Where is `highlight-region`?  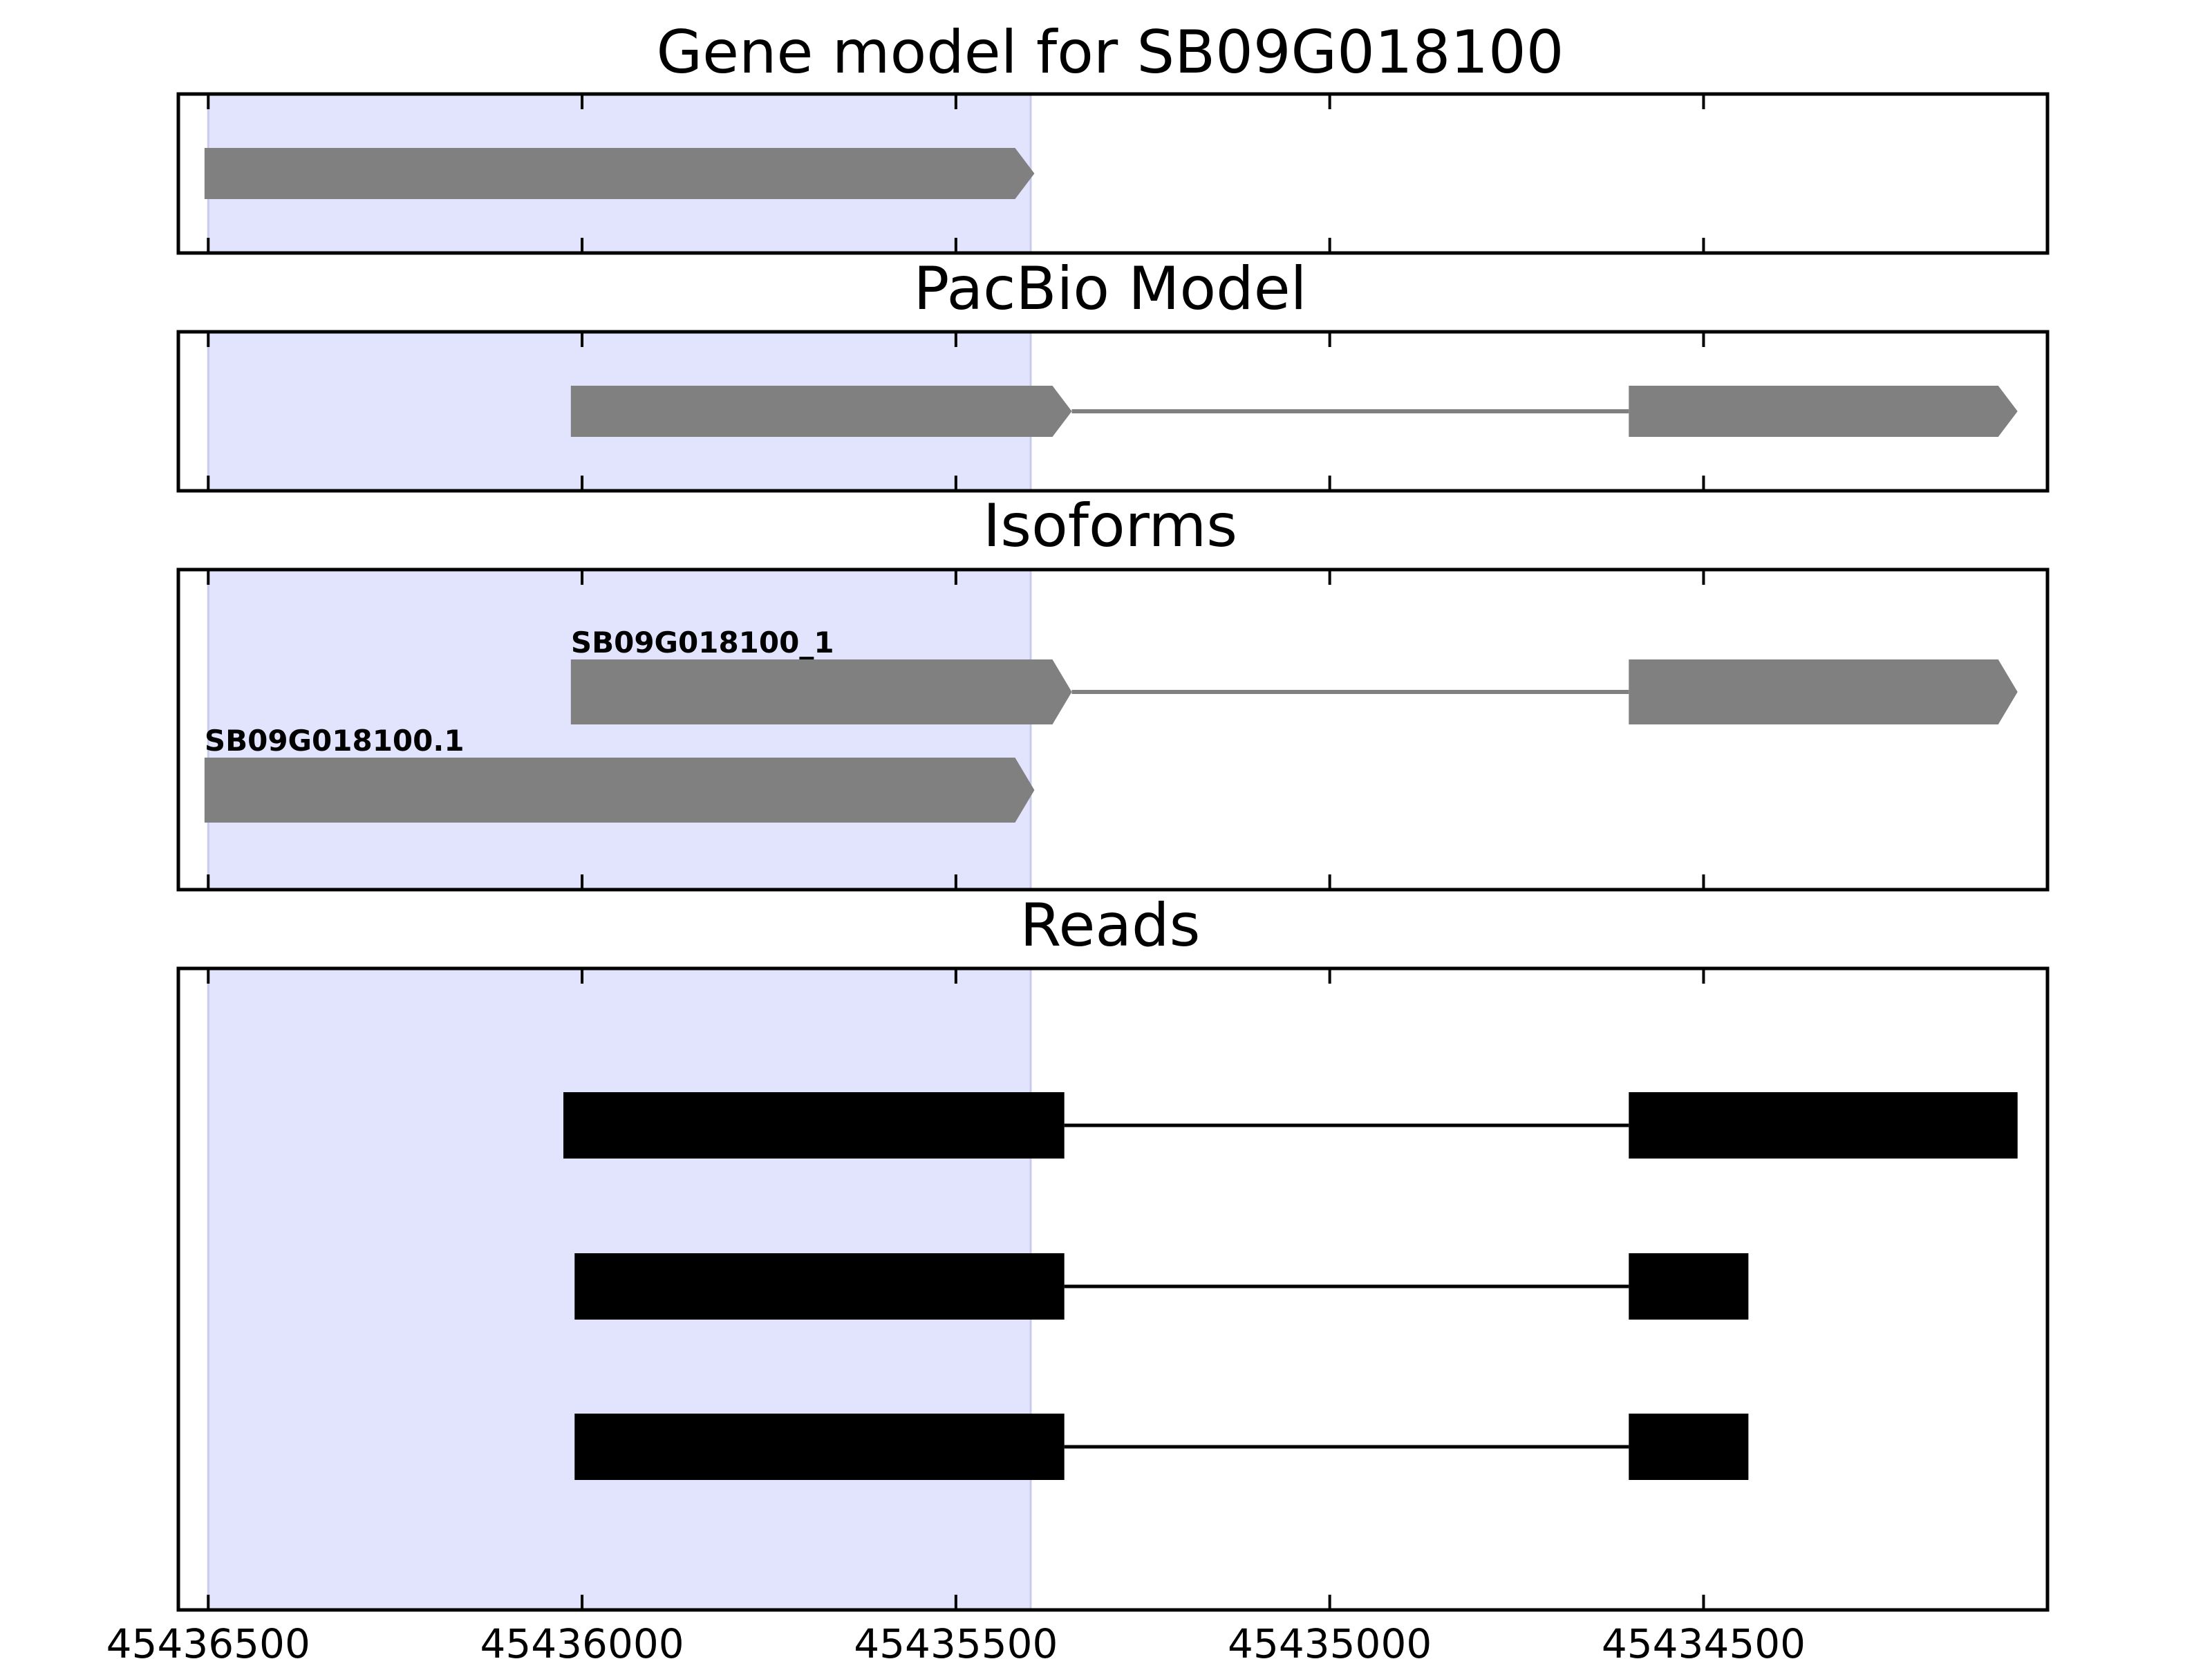 highlight-region is located at coordinates (619, 730).